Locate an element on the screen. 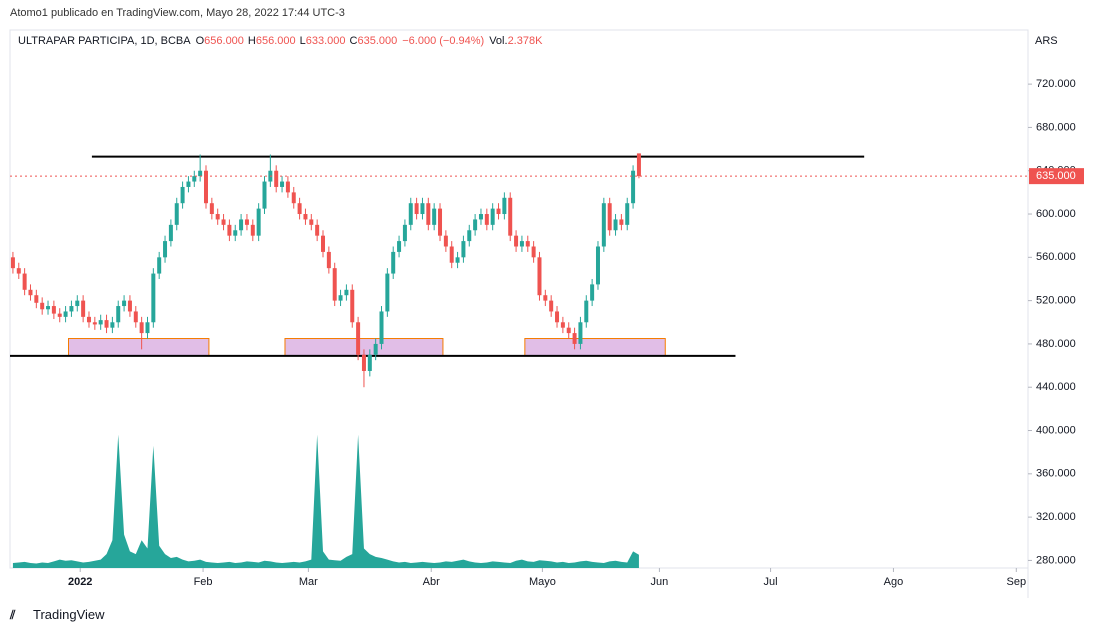 The width and height of the screenshot is (1101, 632). brand: TradingView is located at coordinates (69, 614).